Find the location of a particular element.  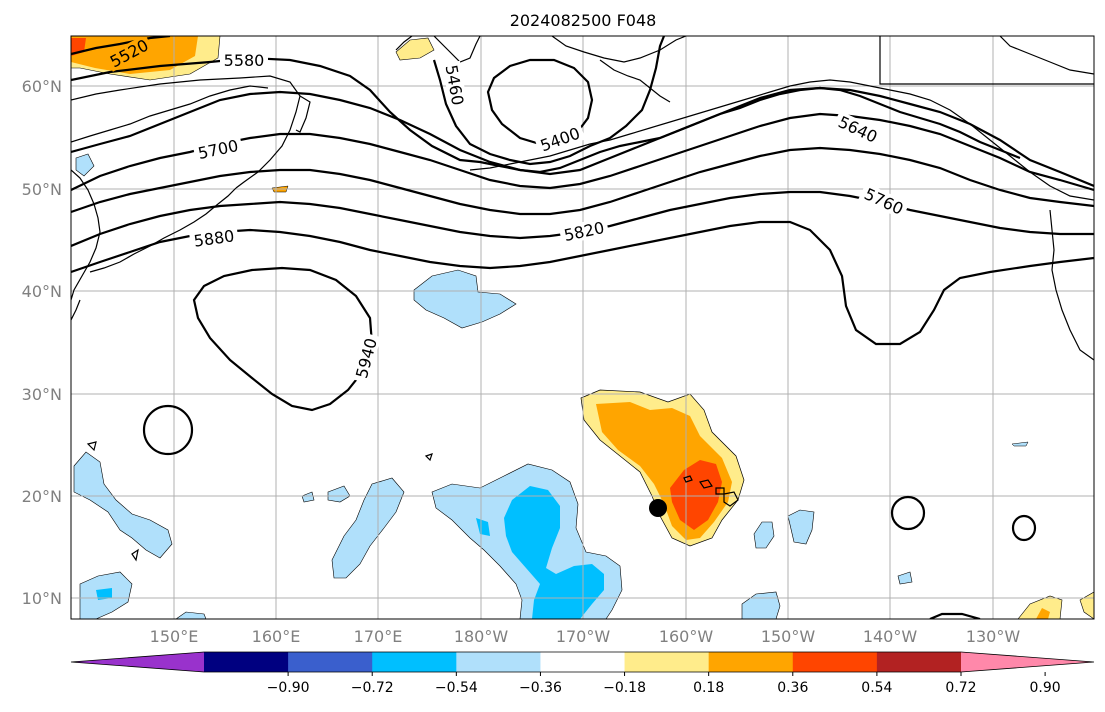

lon-label: 130°W is located at coordinates (993, 636).